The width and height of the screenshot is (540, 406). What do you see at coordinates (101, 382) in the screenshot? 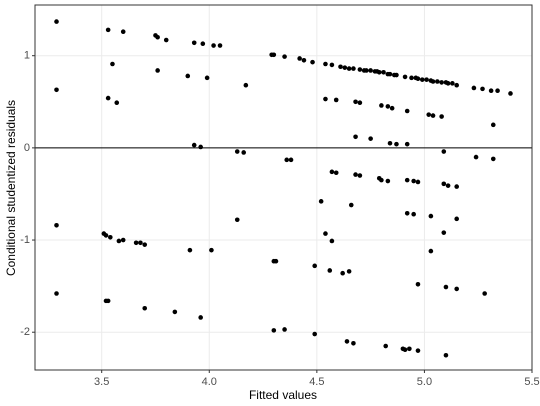
I see `x-tick-label: 3.5` at bounding box center [101, 382].